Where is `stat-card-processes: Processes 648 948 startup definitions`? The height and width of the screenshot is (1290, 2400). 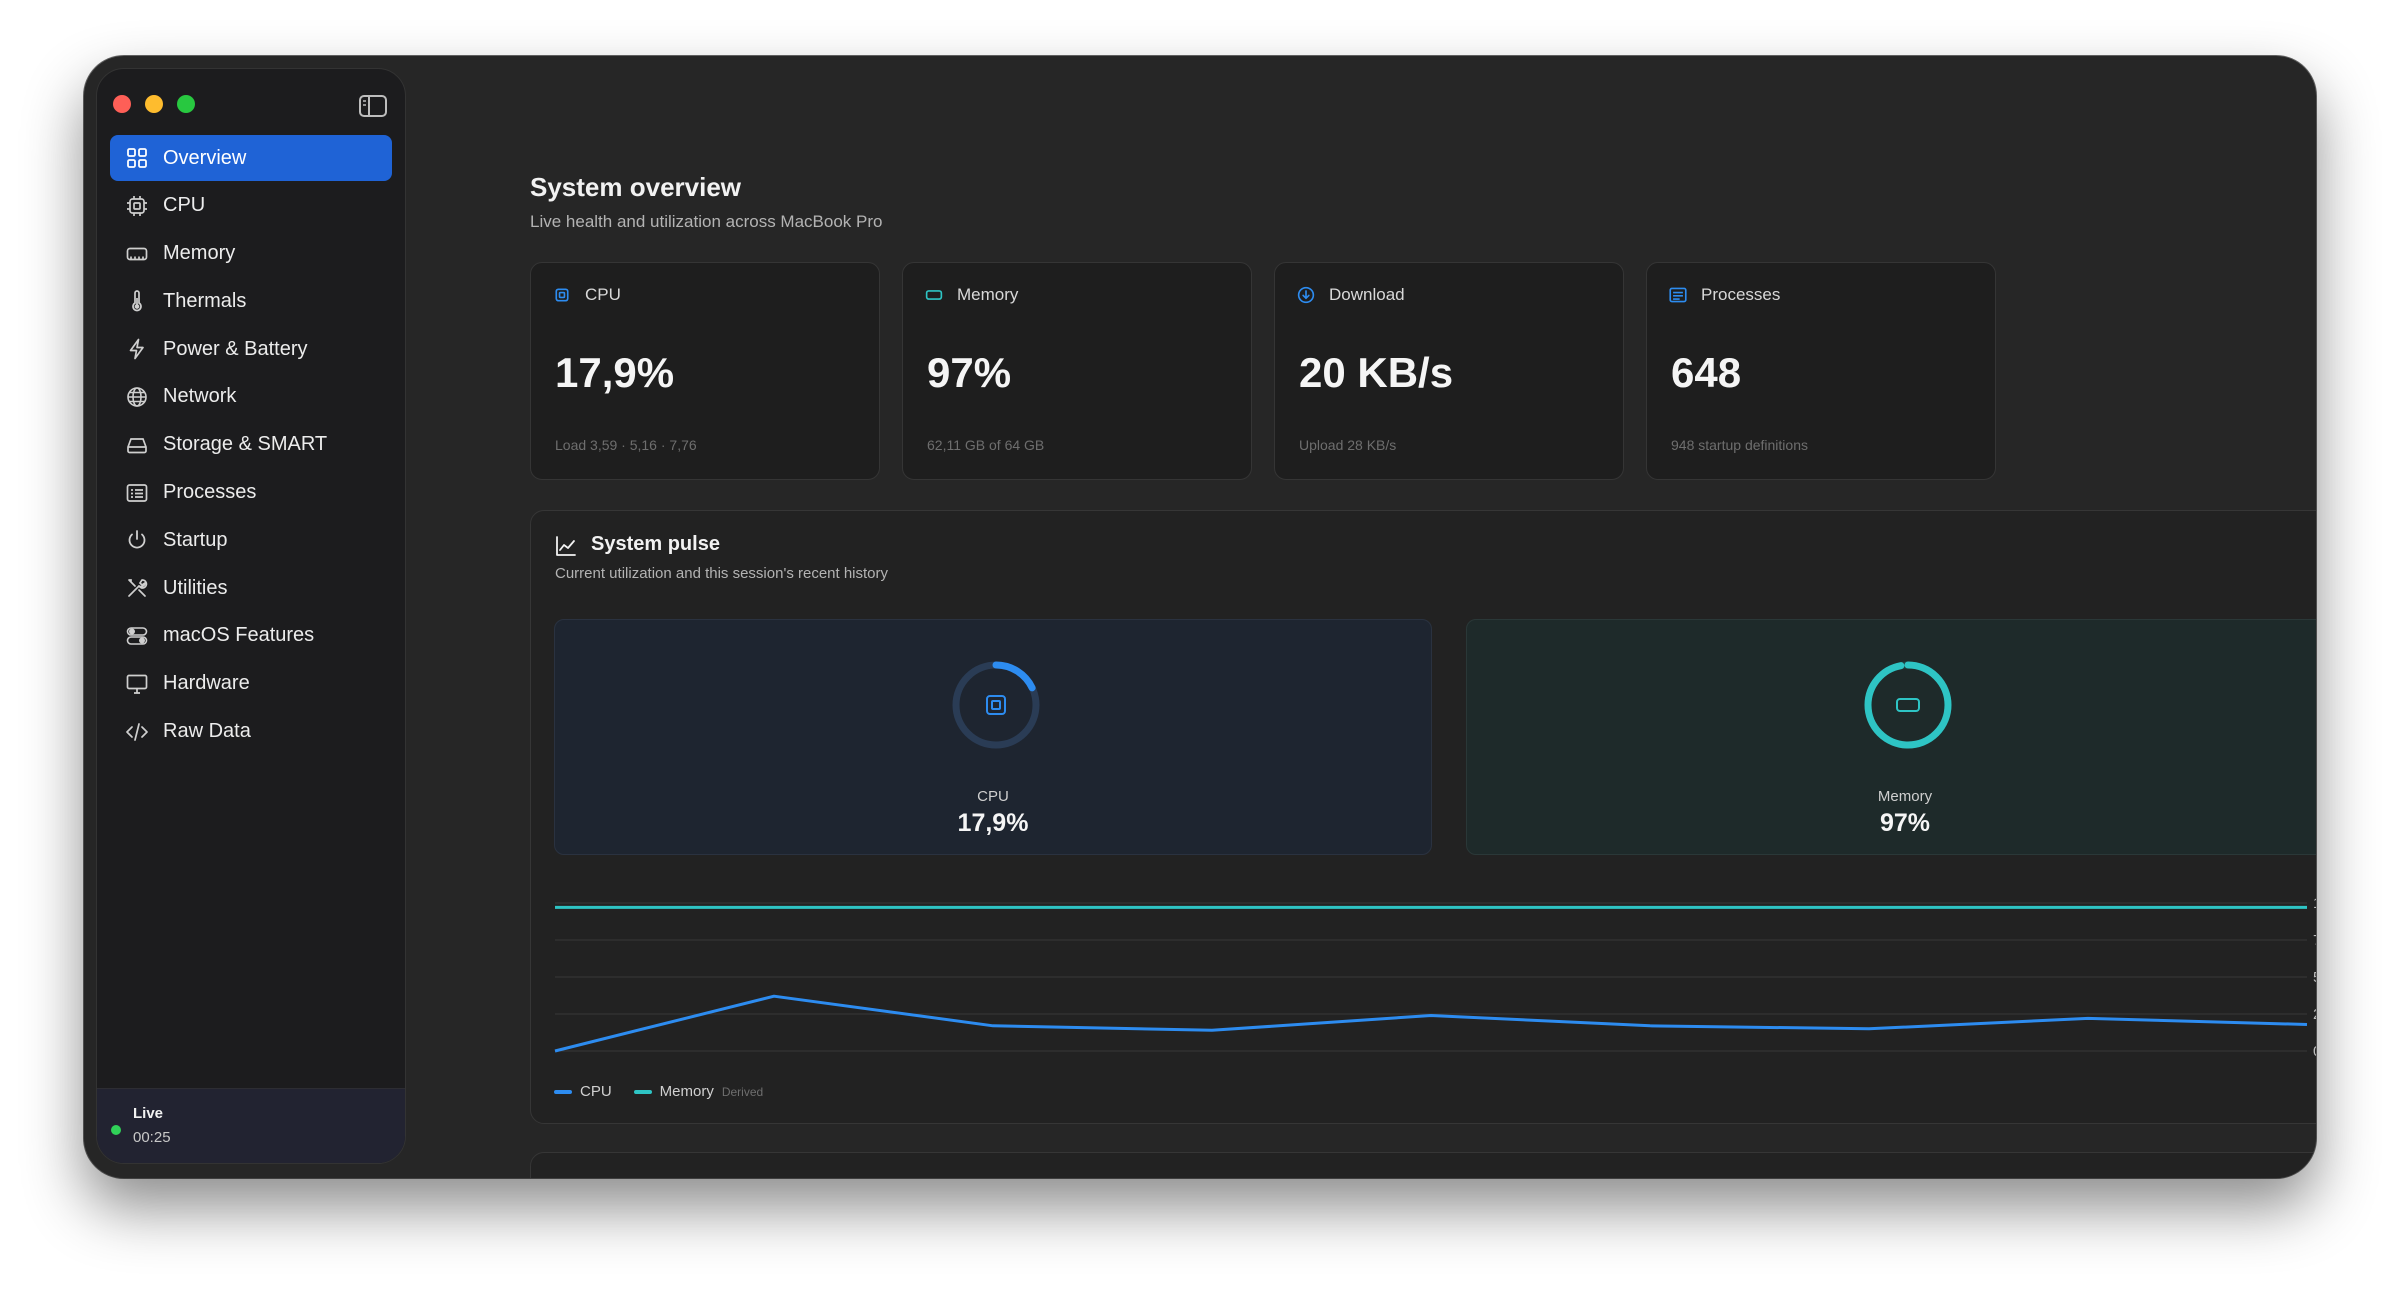
stat-card-processes: Processes 648 948 startup definitions is located at coordinates (1821, 371).